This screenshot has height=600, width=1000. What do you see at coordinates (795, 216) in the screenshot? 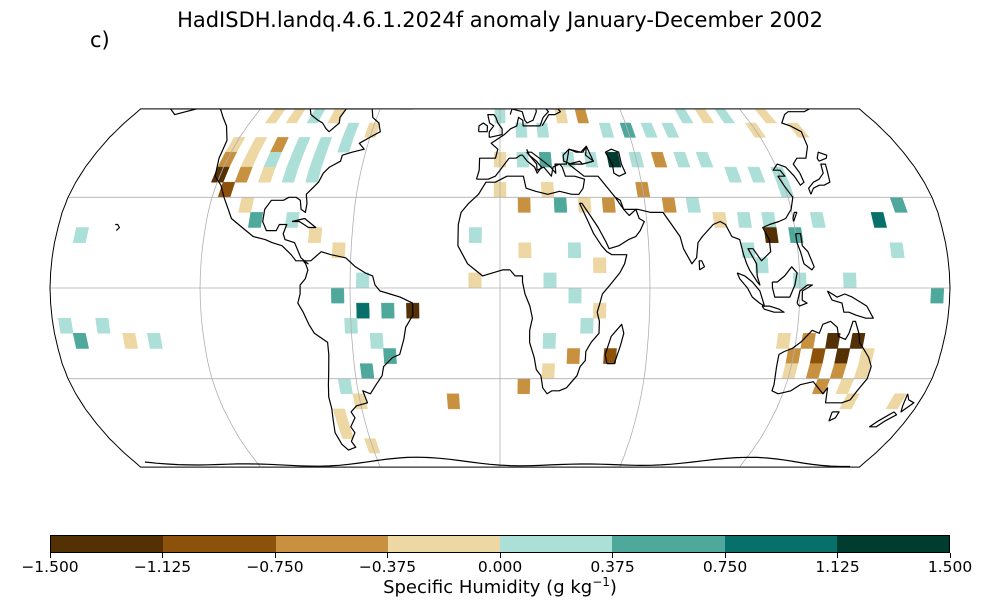
I see `coastline-taiwan` at bounding box center [795, 216].